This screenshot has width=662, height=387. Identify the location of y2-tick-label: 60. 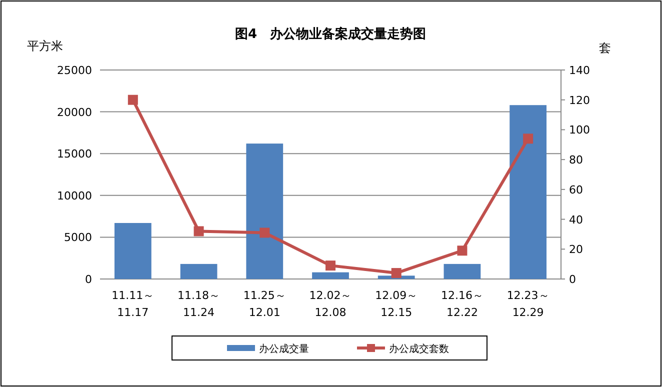
(576, 189).